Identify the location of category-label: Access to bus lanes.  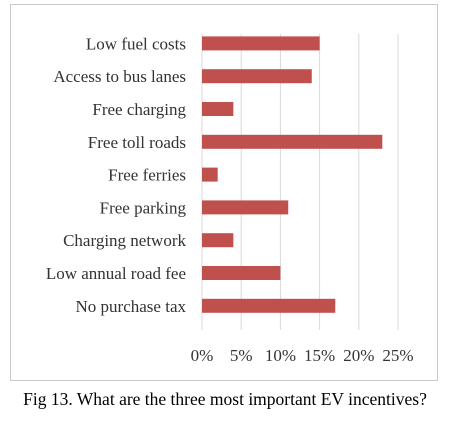
(119, 76).